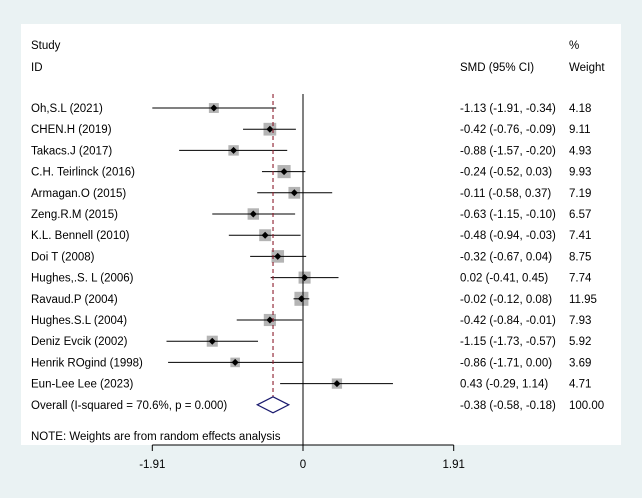 This screenshot has height=498, width=642. Describe the element at coordinates (79, 342) in the screenshot. I see `study-name: Deniz Evcik (2002)` at that location.